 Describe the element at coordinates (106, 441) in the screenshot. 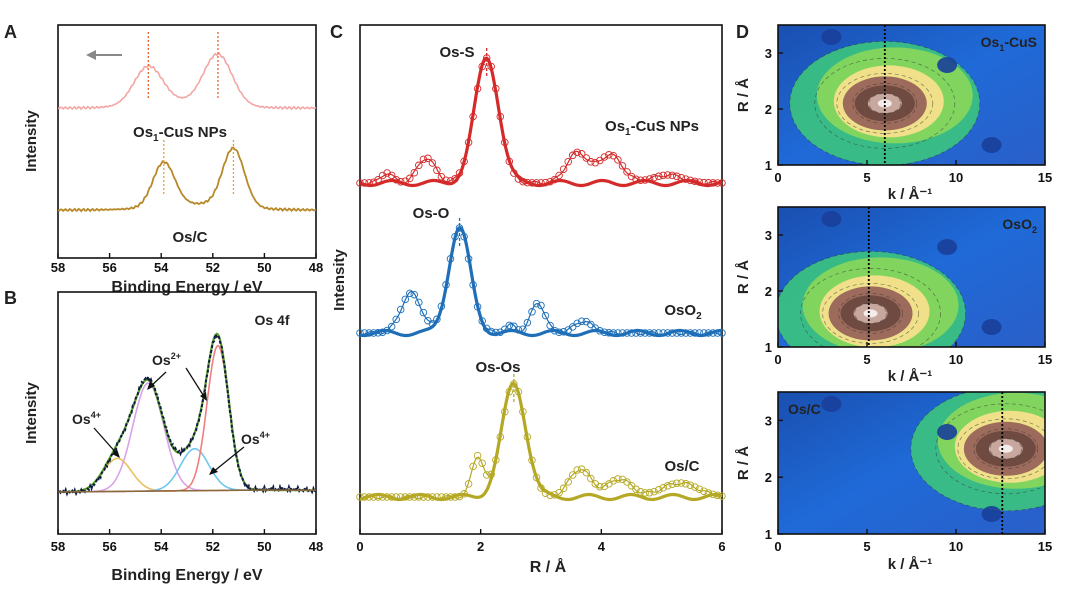

I see `annotation-os4-left-arrow` at that location.